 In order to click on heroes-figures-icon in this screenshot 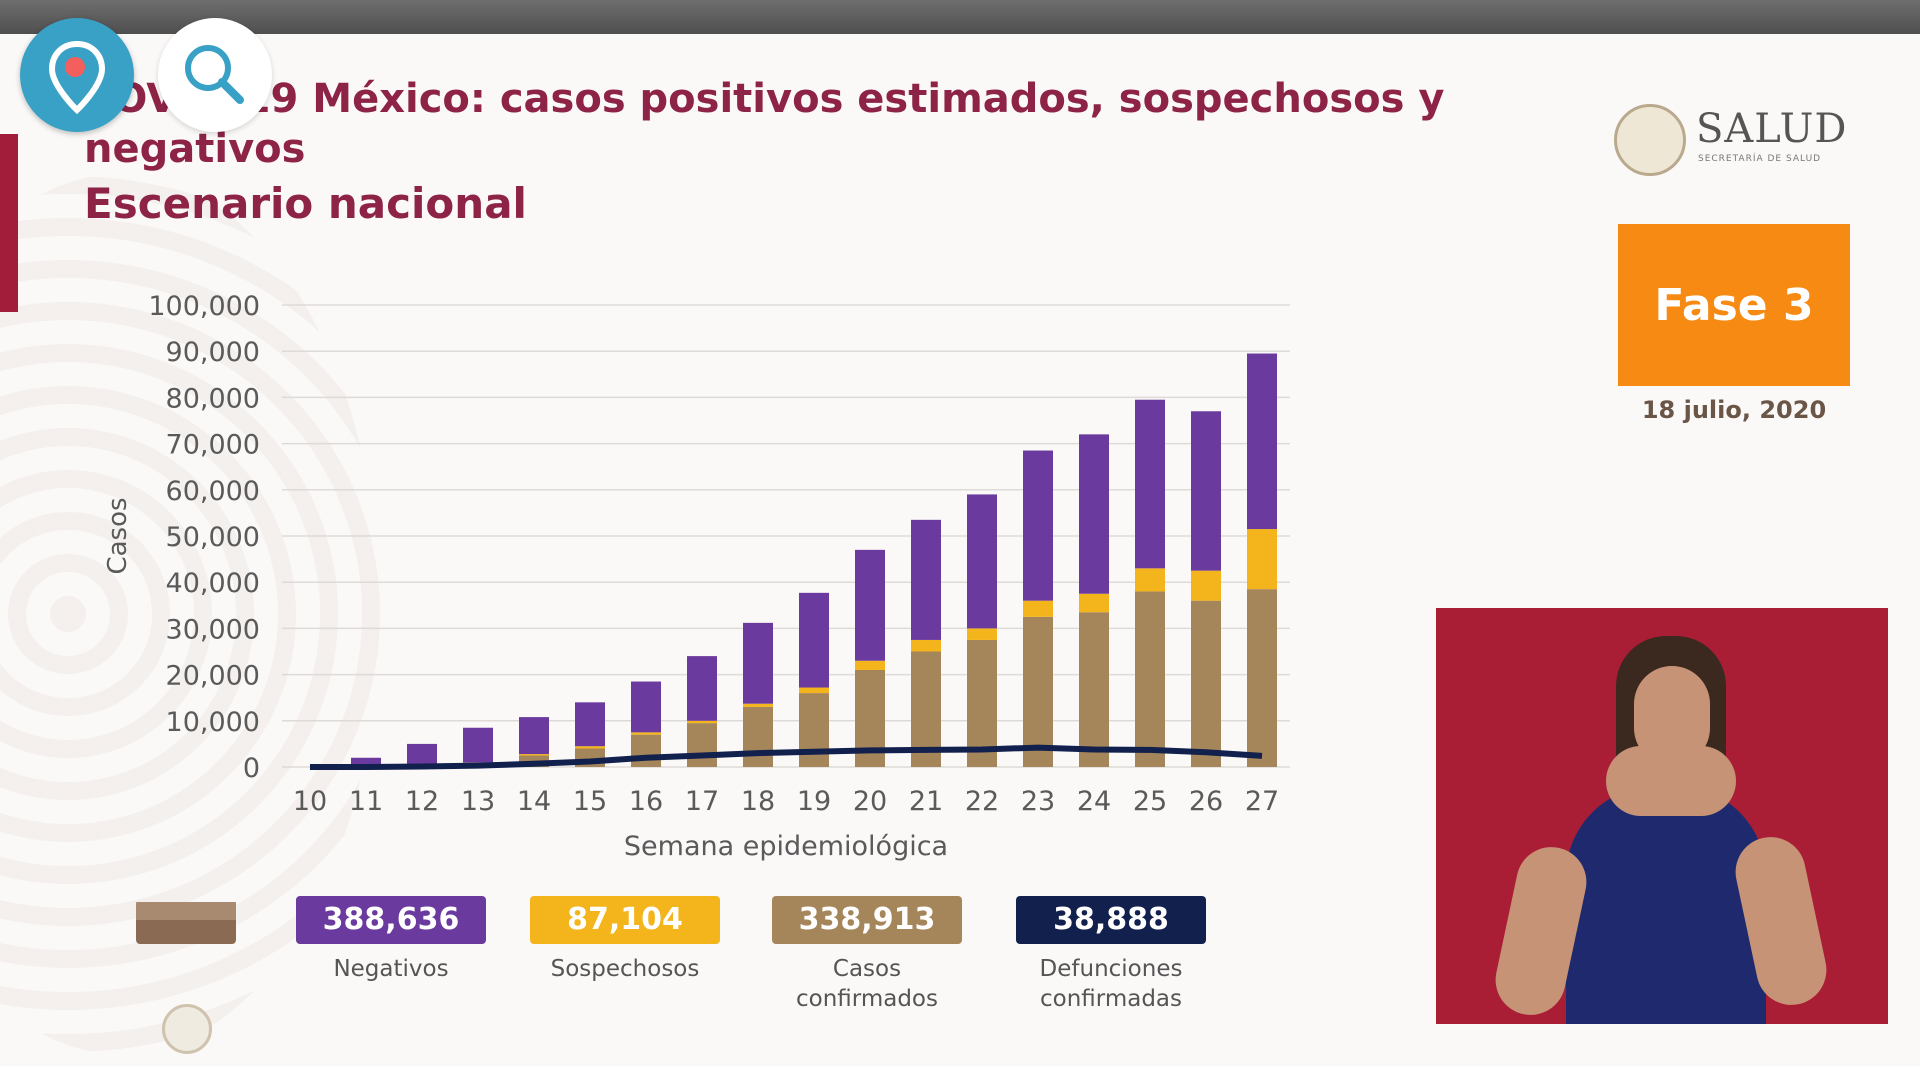, I will do `click(186, 914)`.